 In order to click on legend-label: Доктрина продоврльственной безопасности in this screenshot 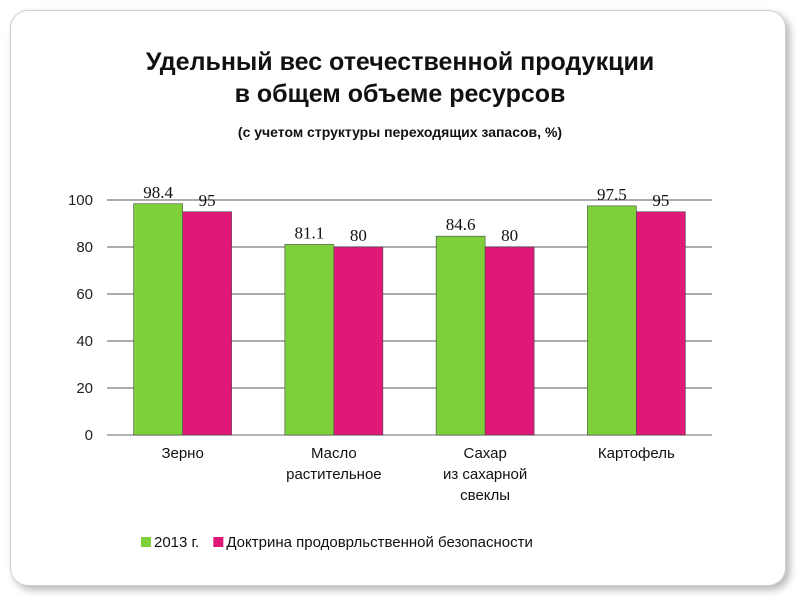, I will do `click(379, 542)`.